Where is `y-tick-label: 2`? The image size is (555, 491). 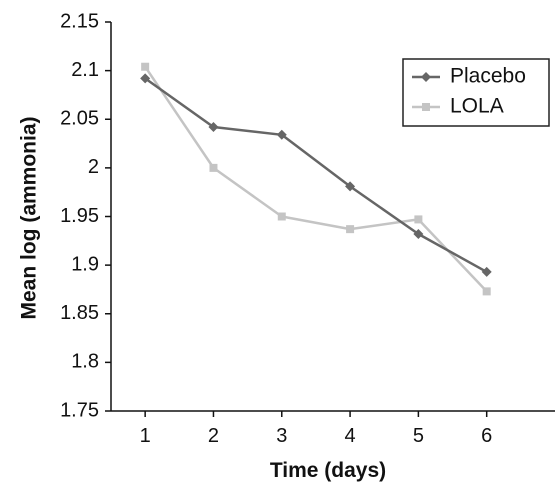 y-tick-label: 2 is located at coordinates (93, 167).